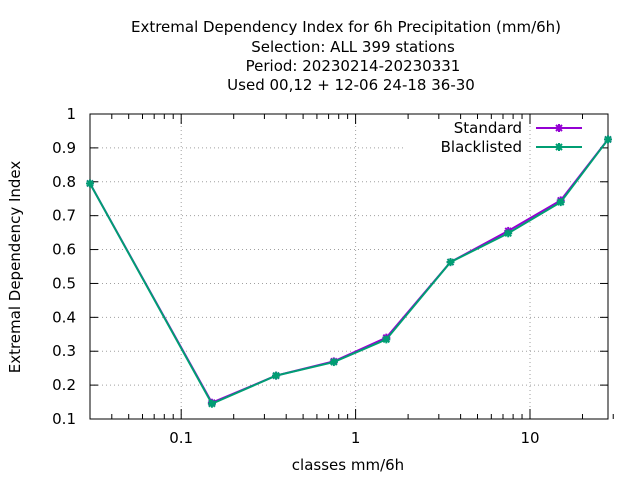  What do you see at coordinates (64, 250) in the screenshot?
I see `y-tick-label: 0.6` at bounding box center [64, 250].